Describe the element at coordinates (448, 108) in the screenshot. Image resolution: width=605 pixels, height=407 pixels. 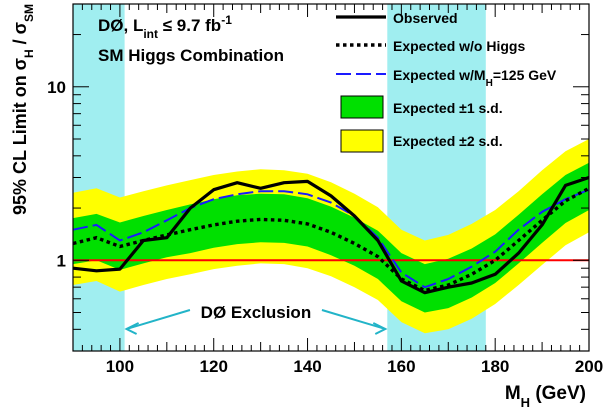
I see `legend-band1-label: Expected ±1 s.d.` at that location.